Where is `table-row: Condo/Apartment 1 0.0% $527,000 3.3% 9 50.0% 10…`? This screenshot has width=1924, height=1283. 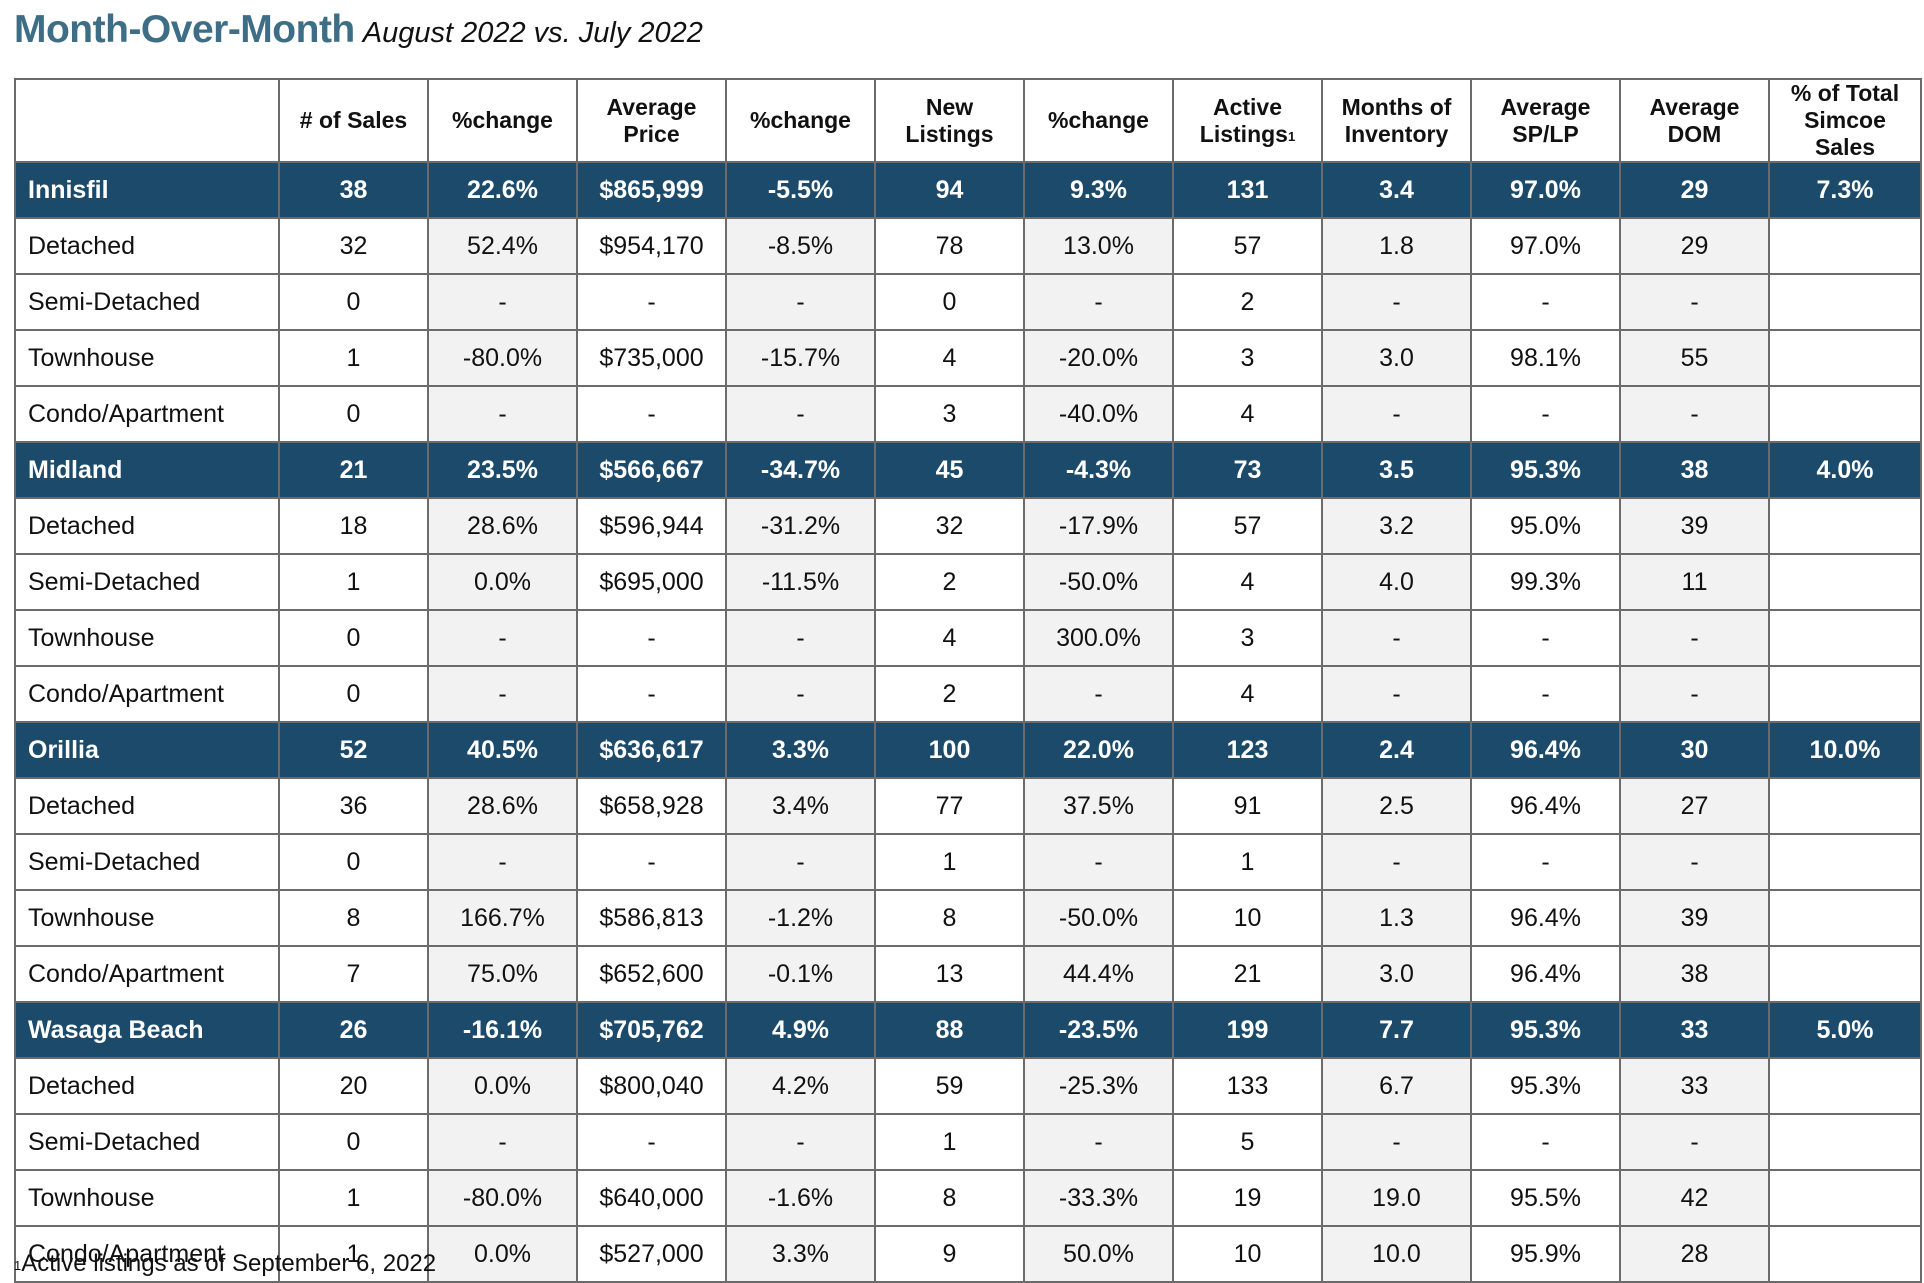
table-row: Condo/Apartment 1 0.0% $527,000 3.3% 9 50.0% 10… is located at coordinates (968, 1254).